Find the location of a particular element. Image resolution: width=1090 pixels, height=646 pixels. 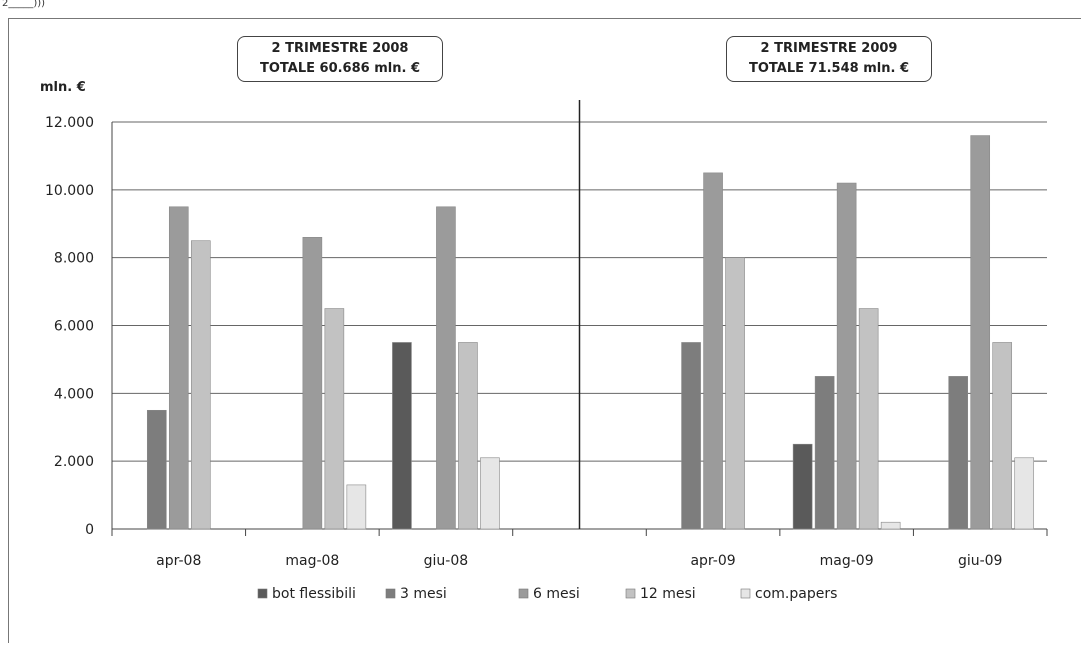

x-tick-label: apr-08 is located at coordinates (178, 561).